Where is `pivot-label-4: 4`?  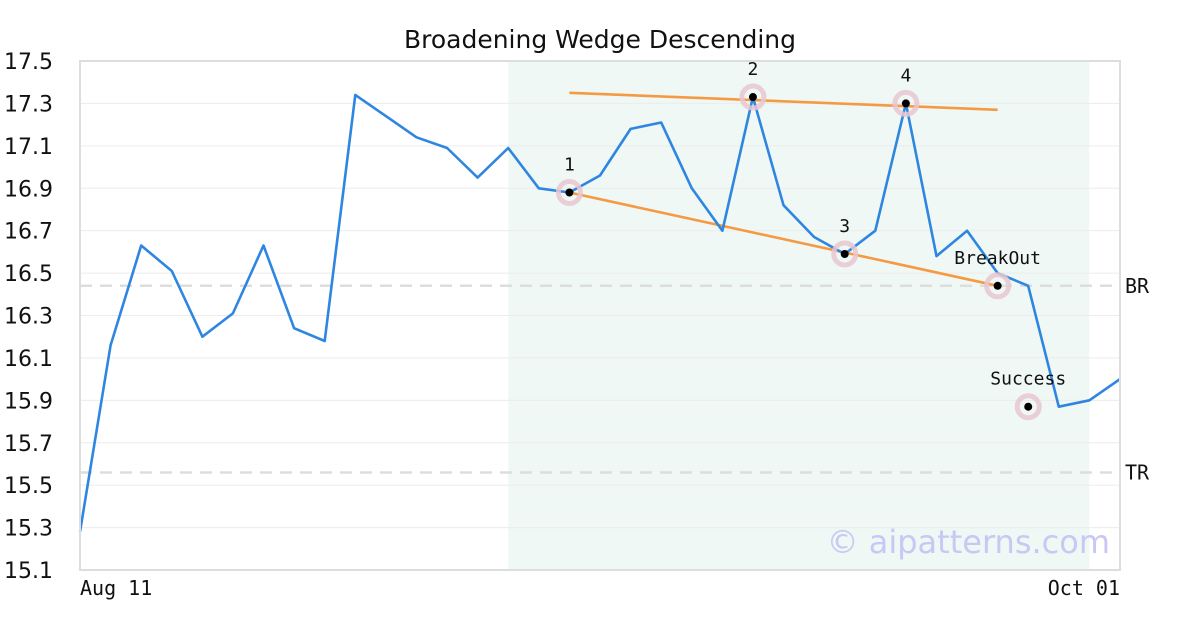
pivot-label-4: 4 is located at coordinates (905, 75).